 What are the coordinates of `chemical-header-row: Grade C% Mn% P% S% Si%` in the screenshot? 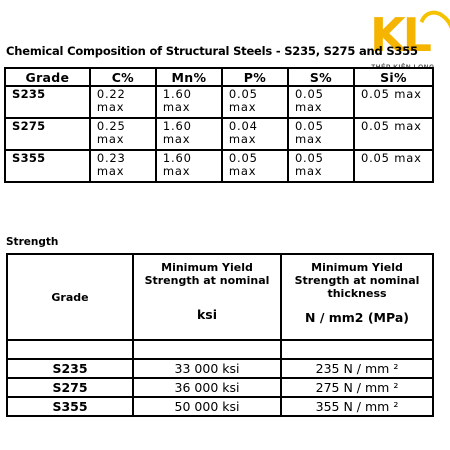 It's located at (219, 77).